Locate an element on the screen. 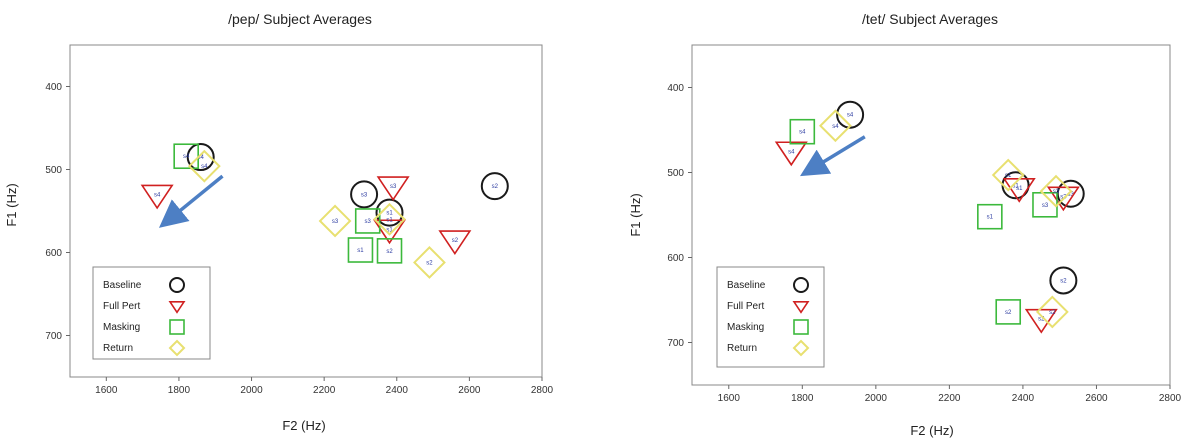 The width and height of the screenshot is (1186, 441). x-tick-label: 1600 is located at coordinates (729, 398).